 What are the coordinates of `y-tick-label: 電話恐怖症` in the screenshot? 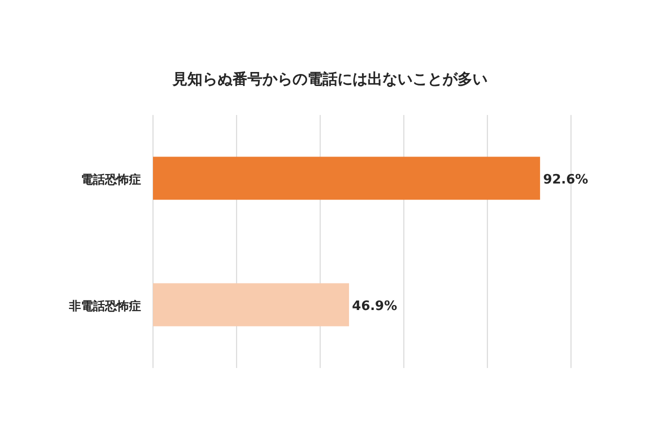 It's located at (111, 179).